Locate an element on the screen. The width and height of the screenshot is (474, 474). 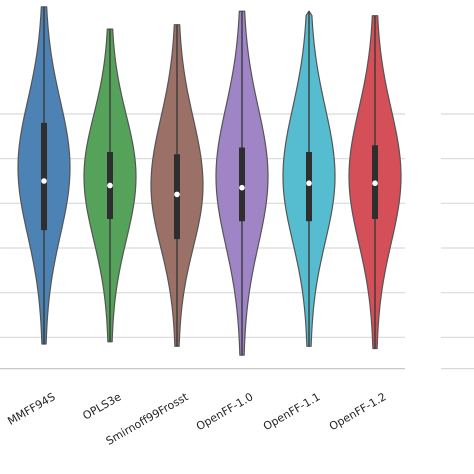
x-tick-label: OpenFF-1.0 is located at coordinates (224, 411).